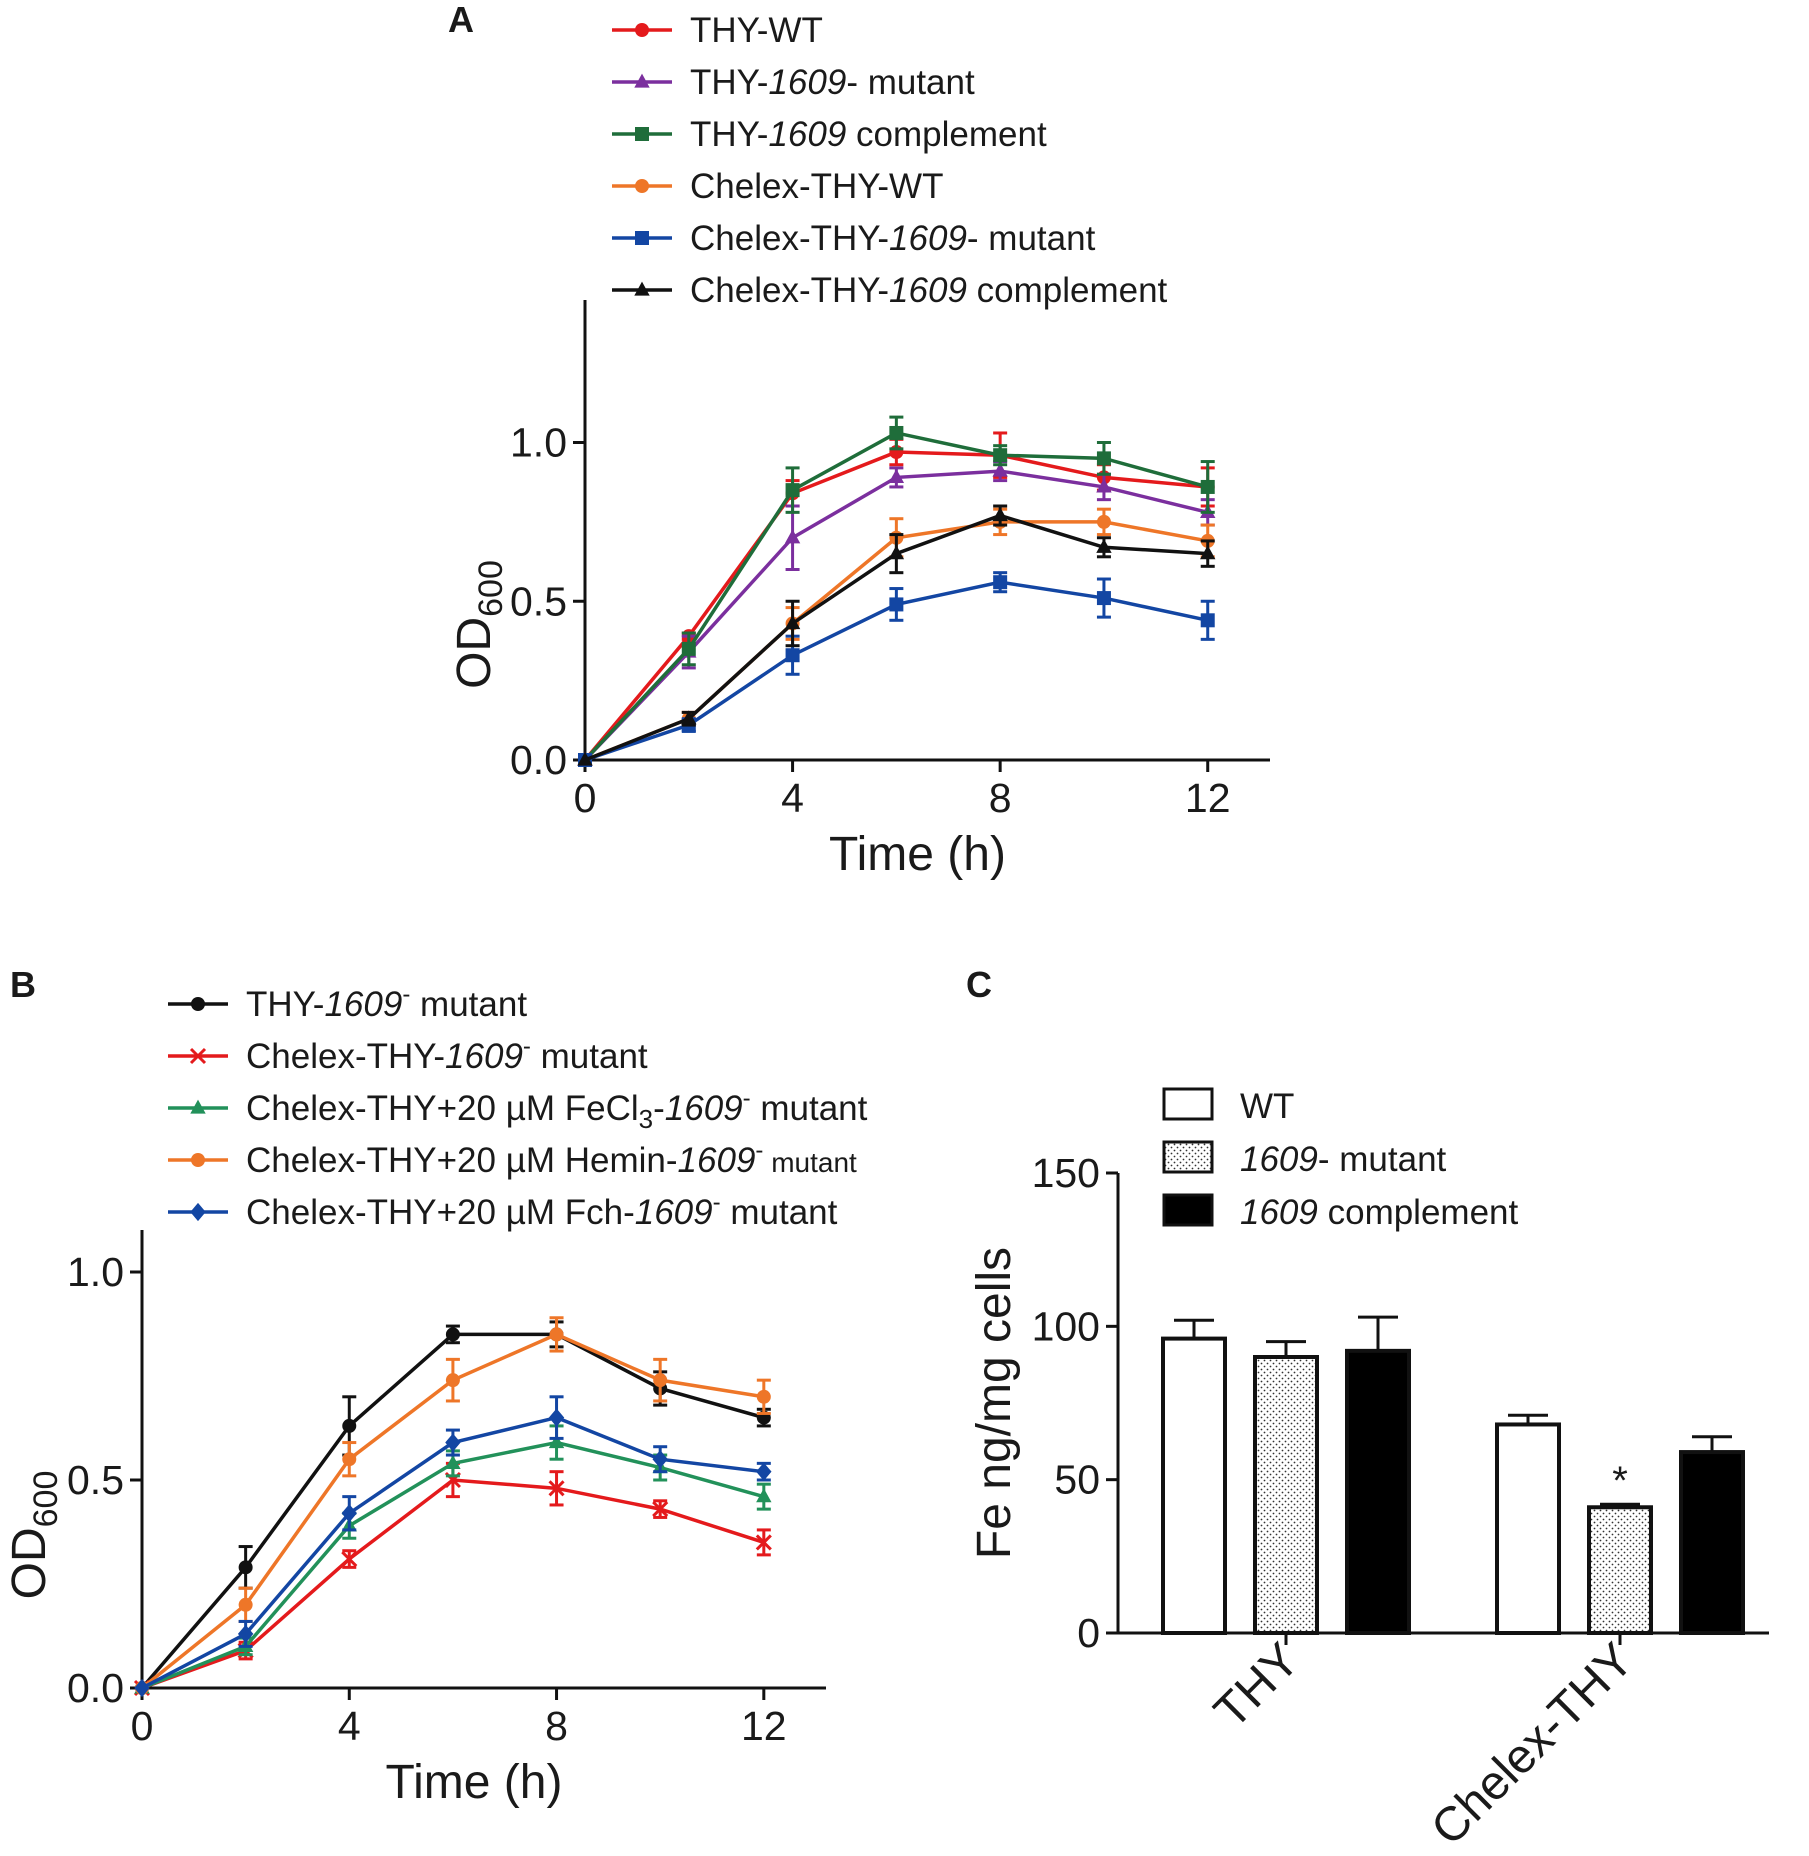 The width and height of the screenshot is (1809, 1856). What do you see at coordinates (461, 20) in the screenshot?
I see `panel-letter: A` at bounding box center [461, 20].